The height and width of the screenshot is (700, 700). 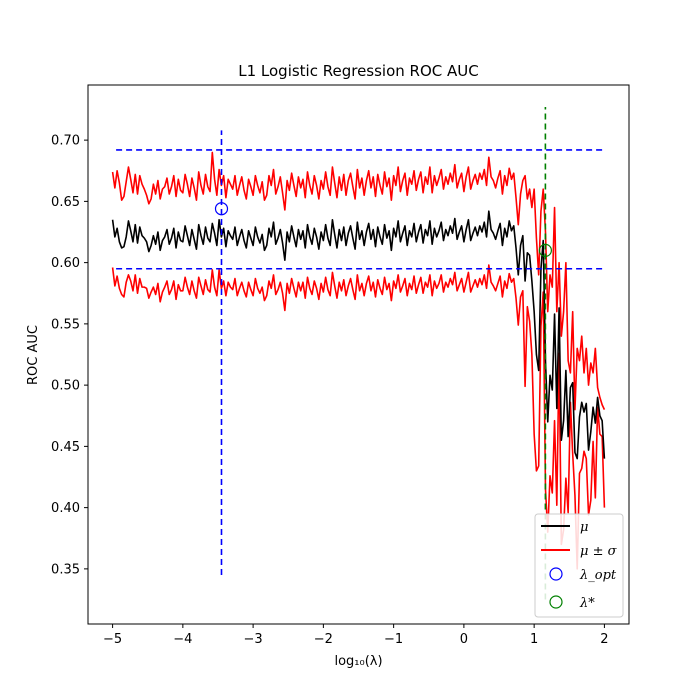 I want to click on x-axis-label: log₁₀(λ), so click(x=358, y=661).